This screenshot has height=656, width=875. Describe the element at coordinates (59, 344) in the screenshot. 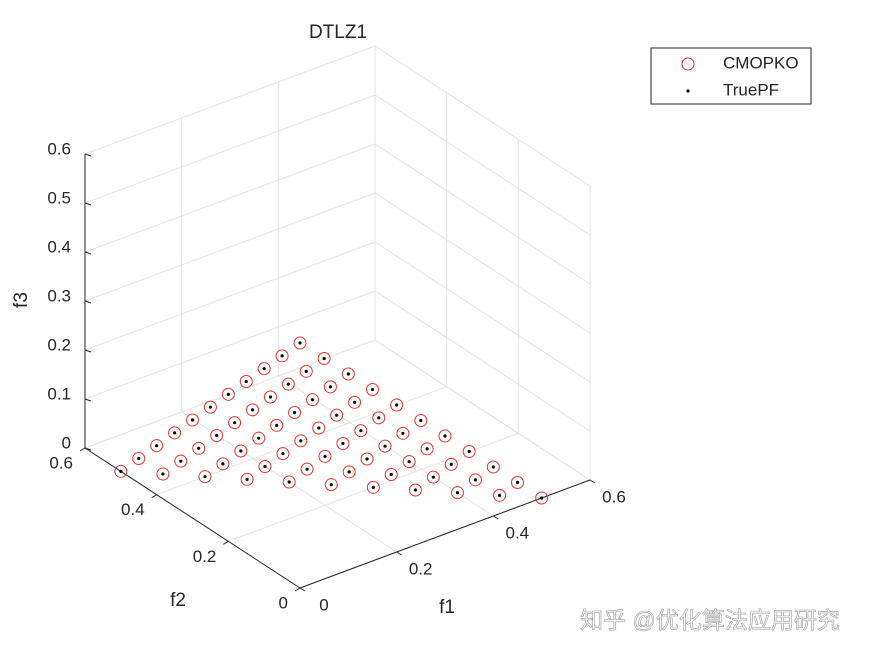

I see `z-tick-label: 0.2` at that location.